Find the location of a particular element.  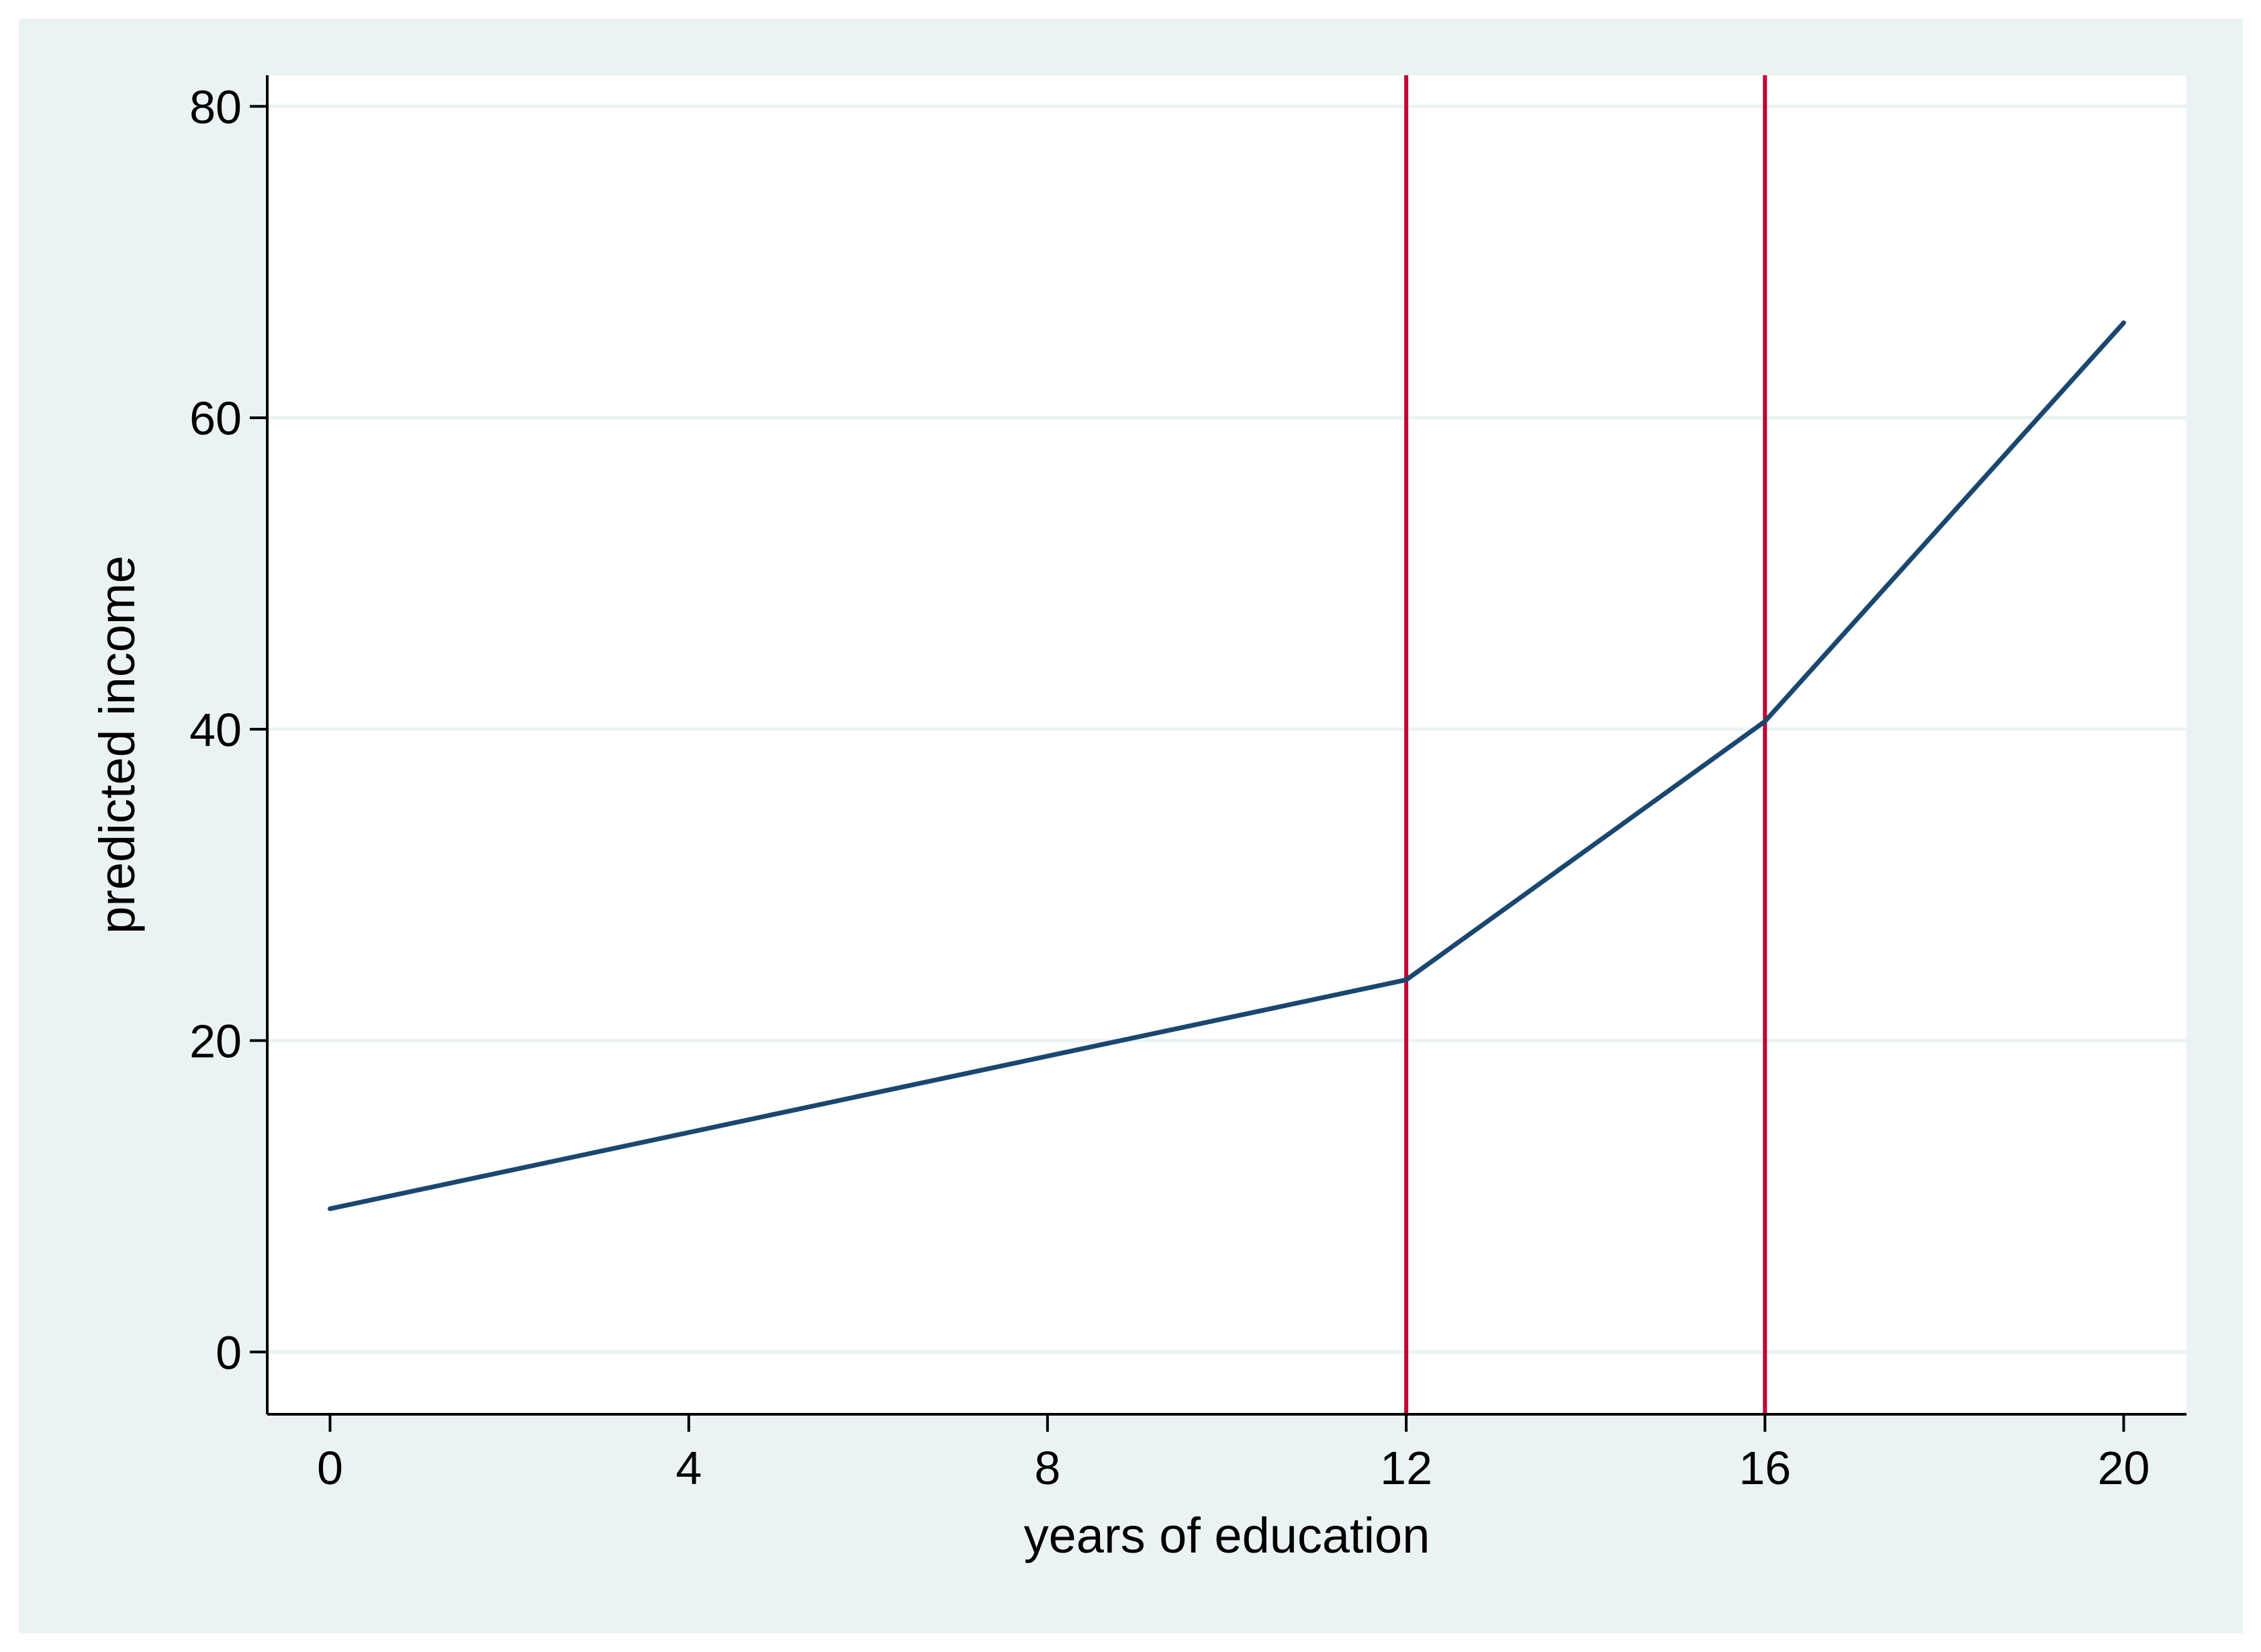

y-tick-label-0: 0 is located at coordinates (229, 1352).